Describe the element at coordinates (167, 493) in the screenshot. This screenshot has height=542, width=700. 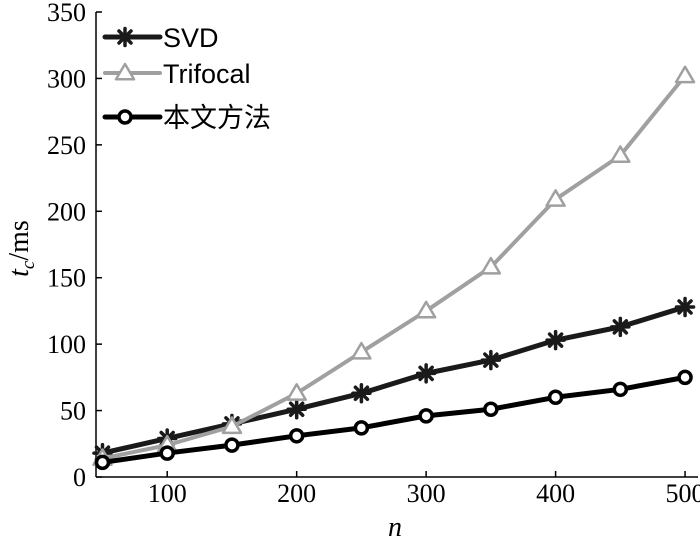
I see `x-tick-label: 100` at that location.